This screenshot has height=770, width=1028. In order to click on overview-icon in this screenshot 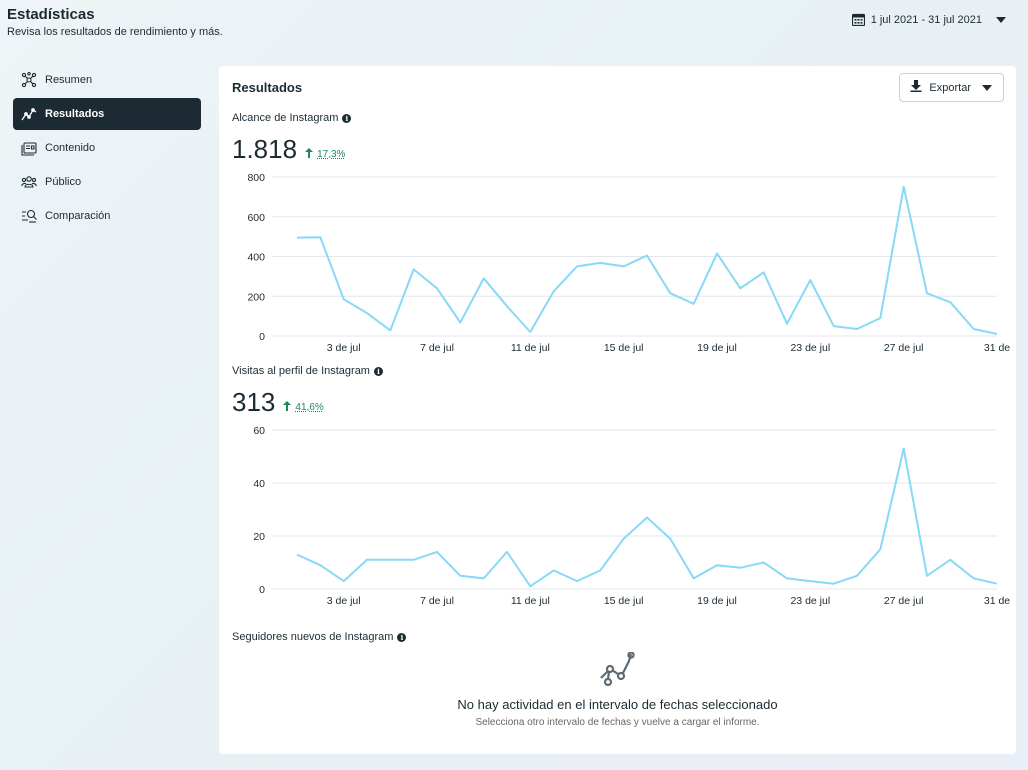, I will do `click(29, 80)`.